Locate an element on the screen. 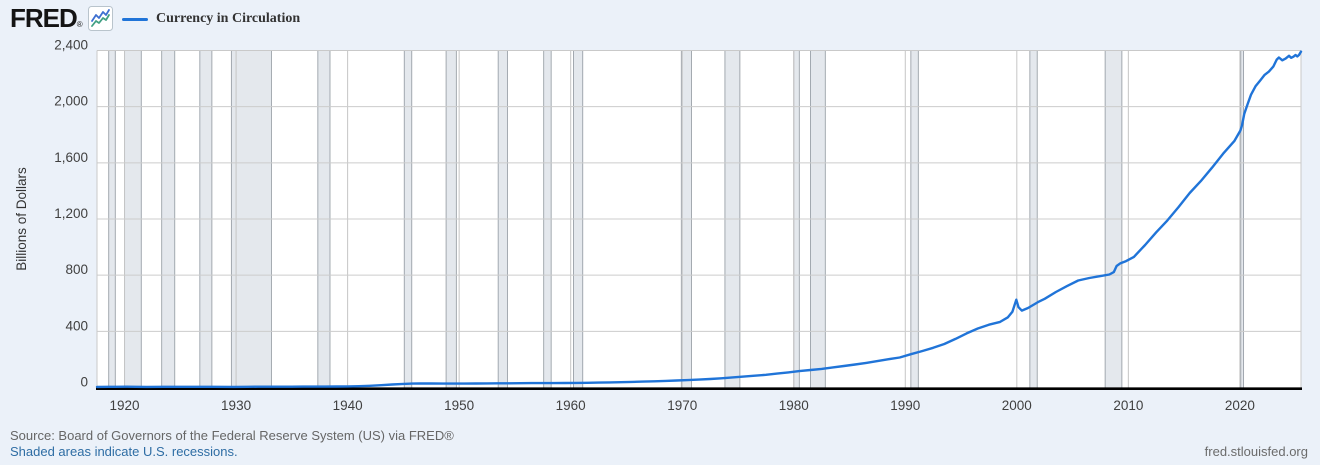 The image size is (1320, 465). y-axis-title: Billions of Dollars is located at coordinates (21, 219).